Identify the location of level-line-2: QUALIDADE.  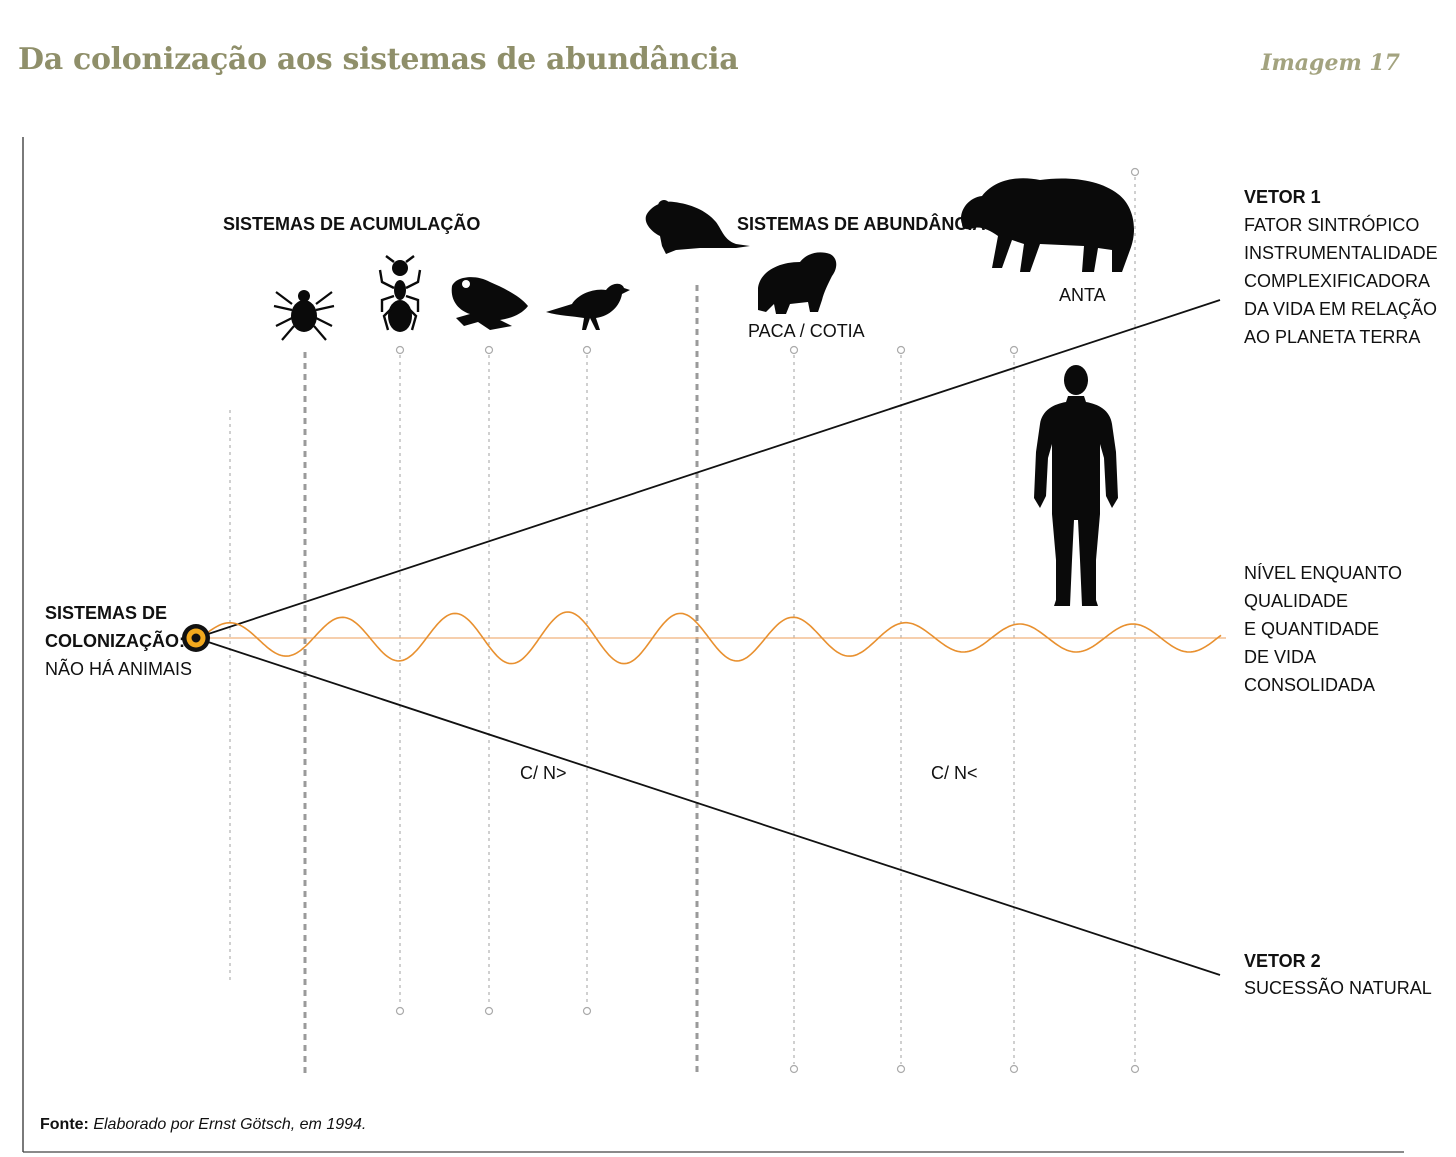
(1296, 601).